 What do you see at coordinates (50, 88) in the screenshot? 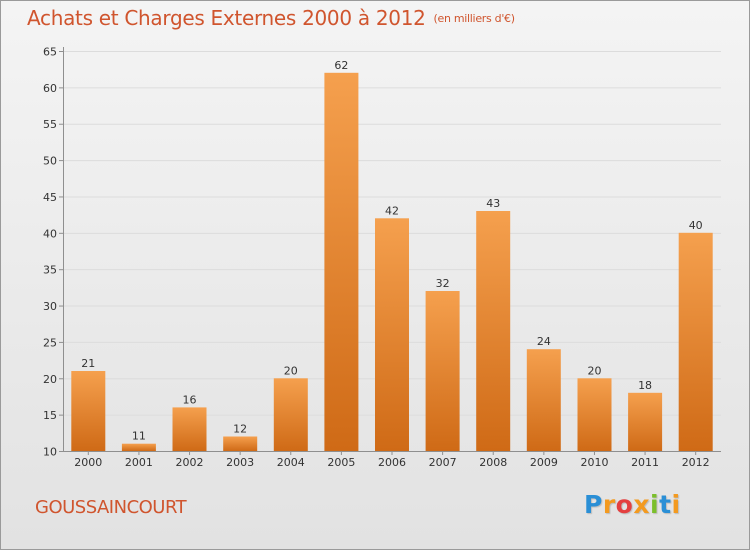
I see `y-tick-label: 60` at bounding box center [50, 88].